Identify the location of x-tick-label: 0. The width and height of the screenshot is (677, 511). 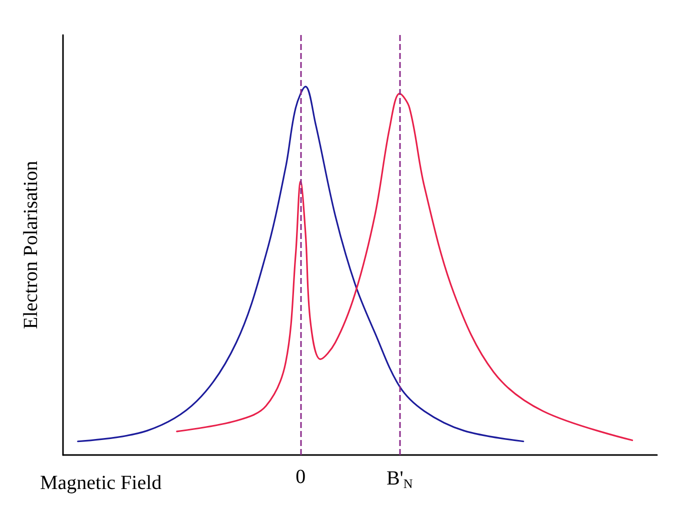
(301, 477).